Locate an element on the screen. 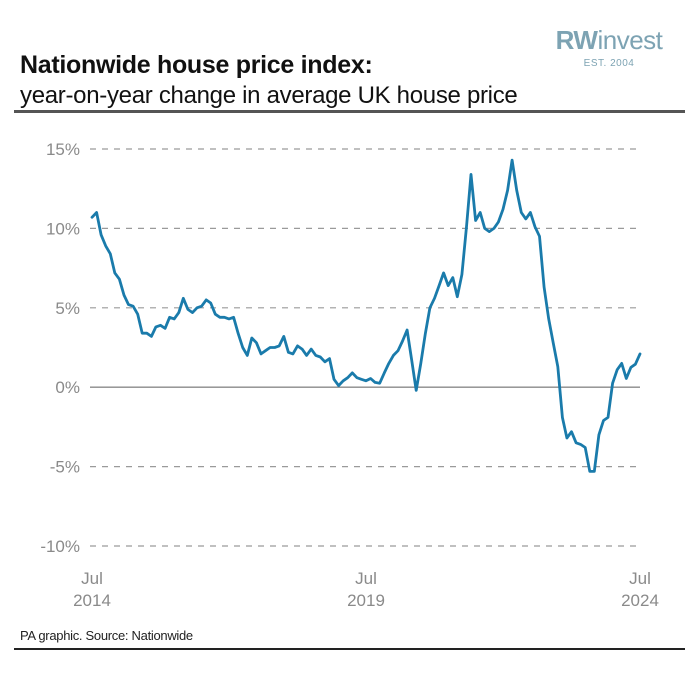  y-tick-label: 0% is located at coordinates (67, 387).